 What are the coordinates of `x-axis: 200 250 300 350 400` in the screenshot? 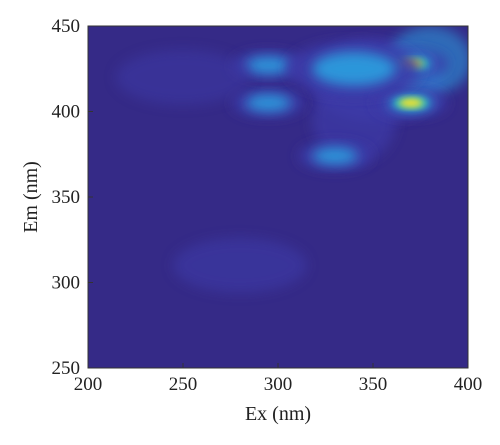 It's located at (278, 379).